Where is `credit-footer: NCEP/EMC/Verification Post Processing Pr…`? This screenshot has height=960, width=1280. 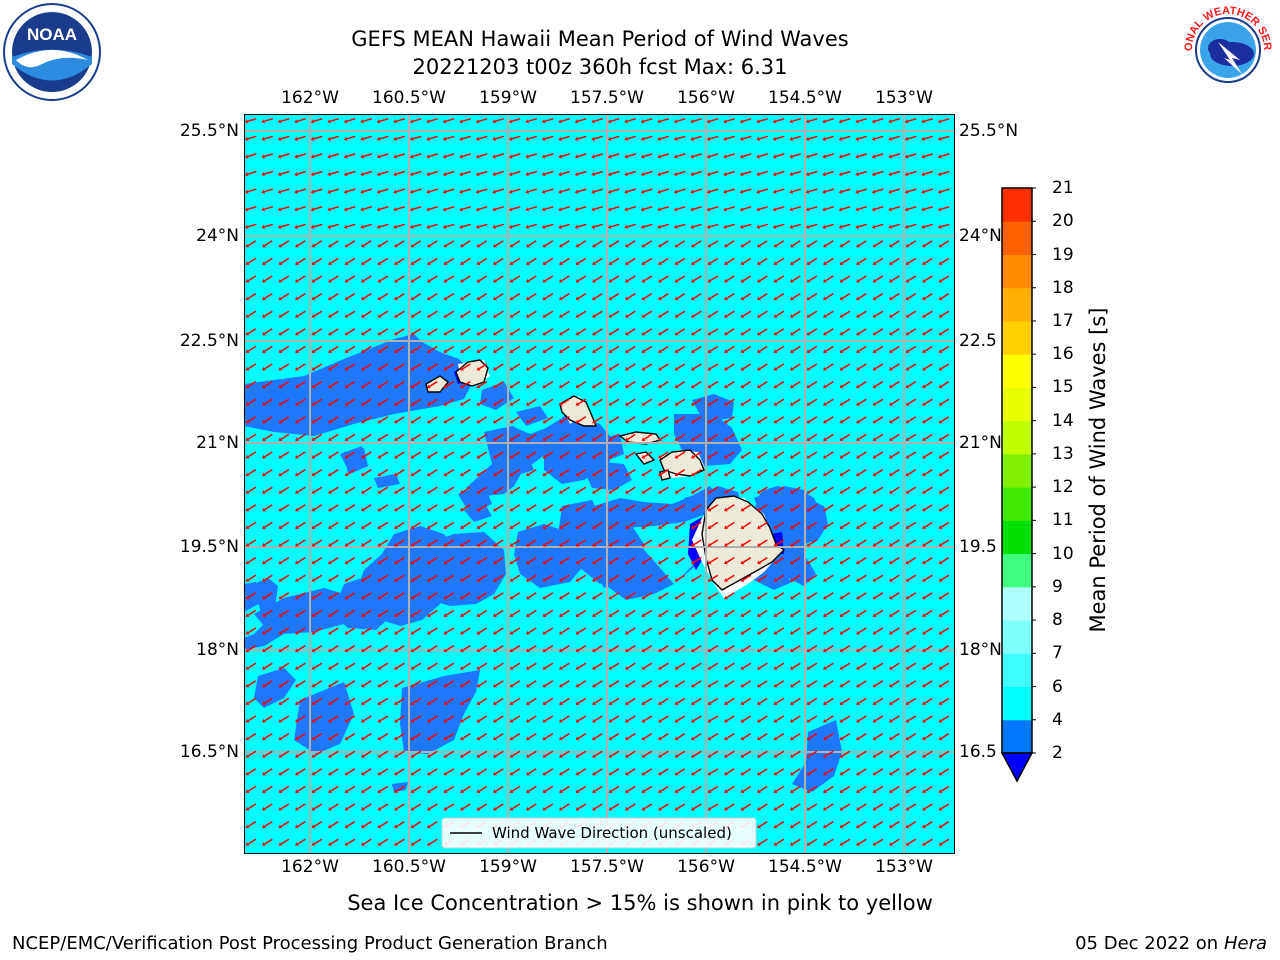
credit-footer: NCEP/EMC/Verification Post Processing Pr… is located at coordinates (310, 943).